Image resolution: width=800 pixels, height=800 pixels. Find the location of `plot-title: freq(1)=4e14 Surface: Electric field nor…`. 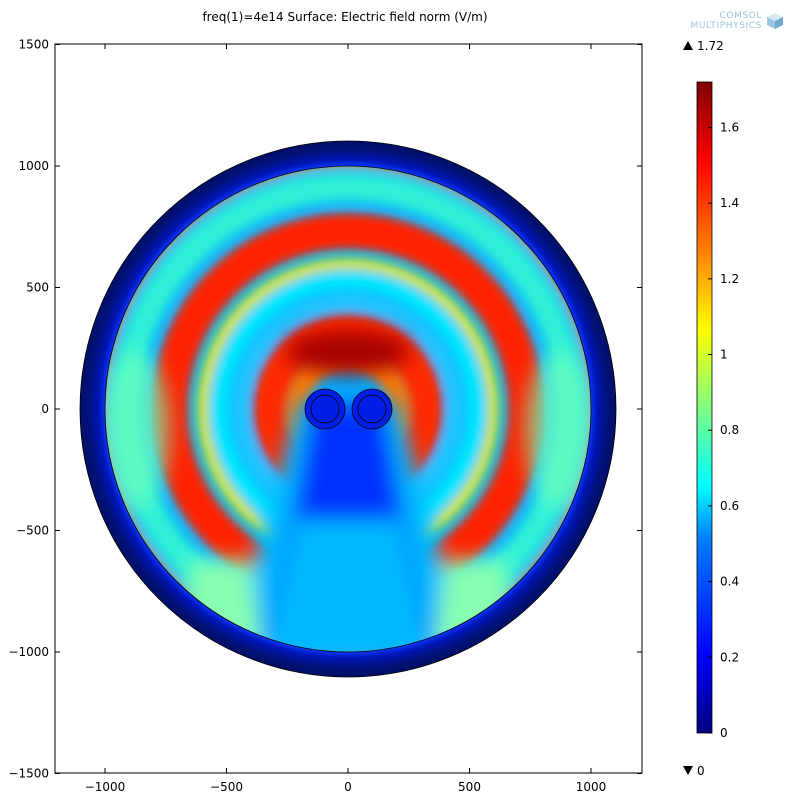

plot-title: freq(1)=4e14 Surface: Electric field nor… is located at coordinates (345, 17).